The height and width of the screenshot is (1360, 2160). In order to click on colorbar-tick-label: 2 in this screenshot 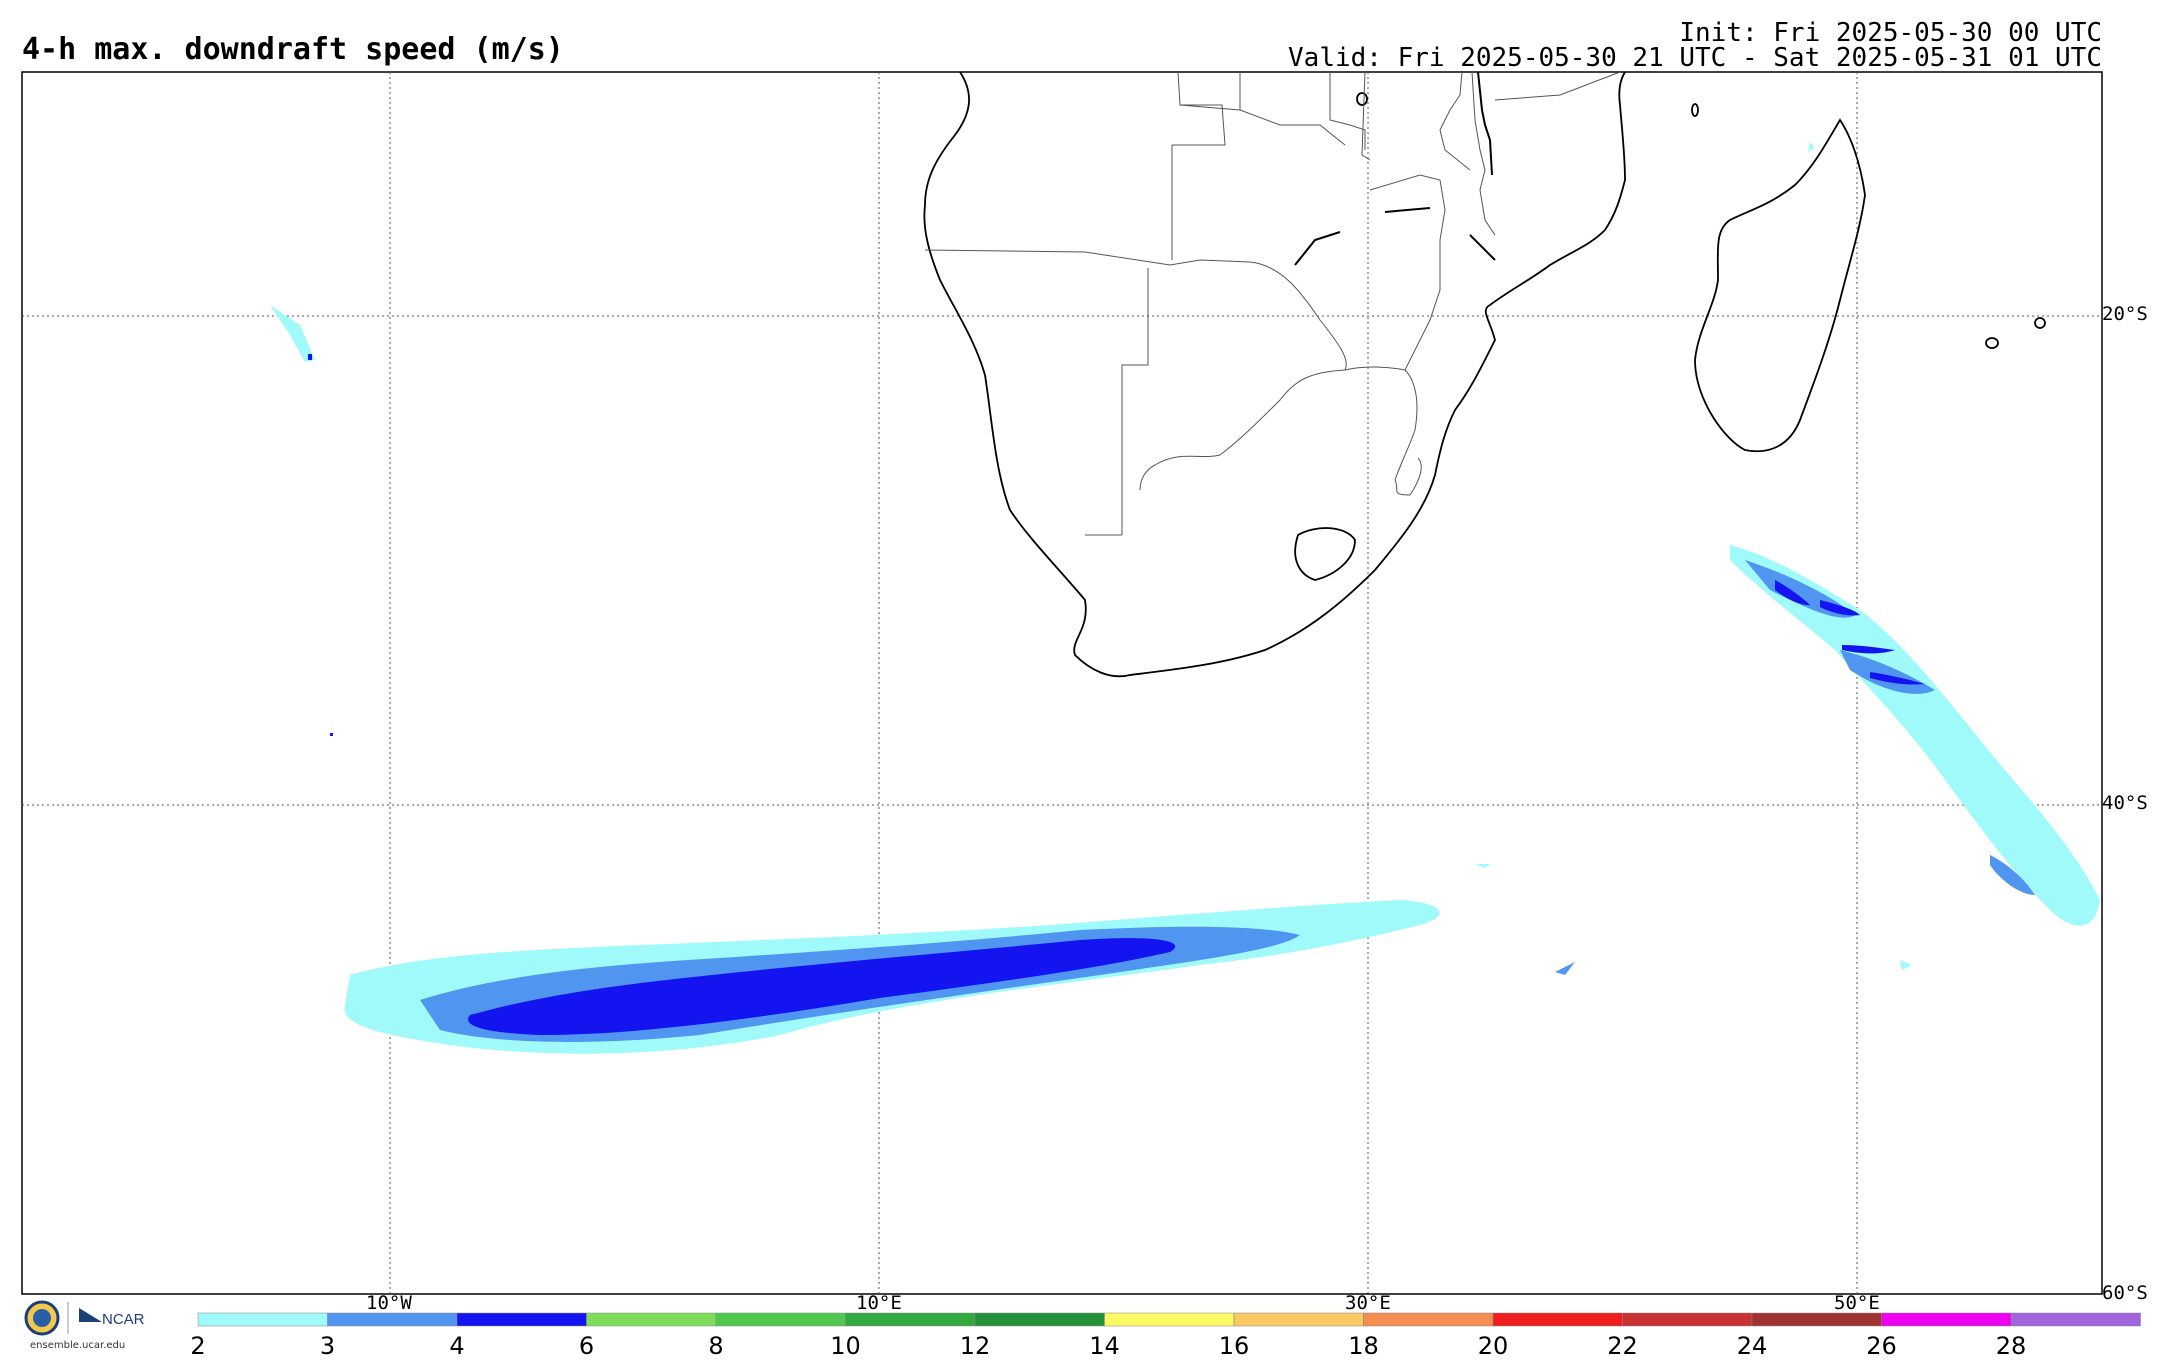, I will do `click(198, 1346)`.